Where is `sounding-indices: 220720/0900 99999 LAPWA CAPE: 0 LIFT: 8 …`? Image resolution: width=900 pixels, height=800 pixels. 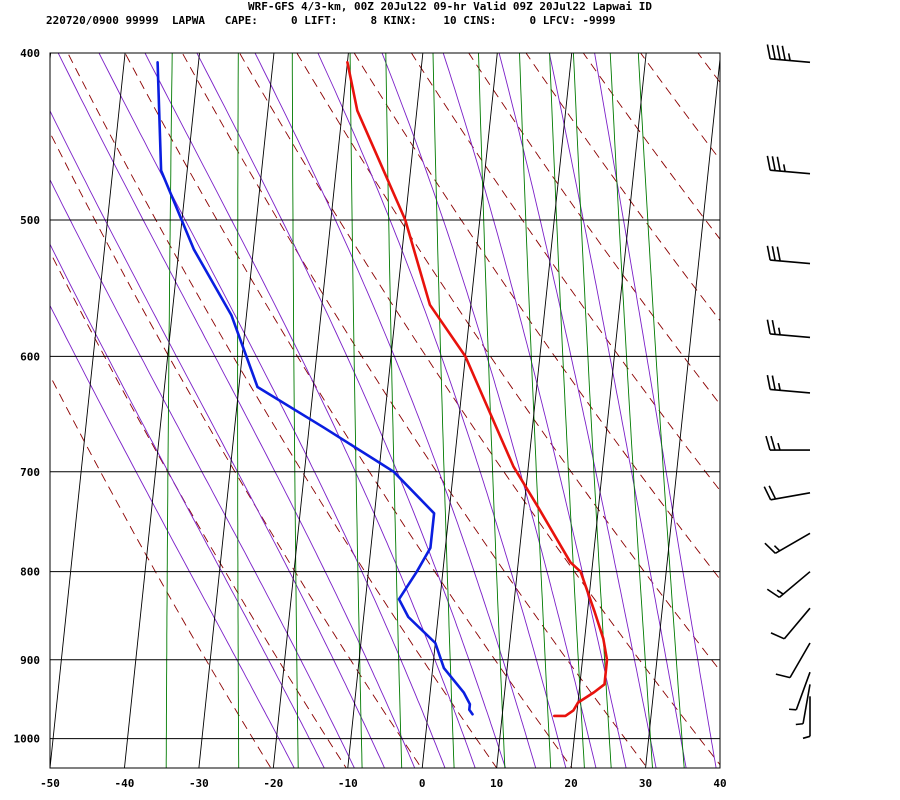
sounding-indices: 220720/0900 99999 LAPWA CAPE: 0 LIFT: 8 … is located at coordinates (331, 20).